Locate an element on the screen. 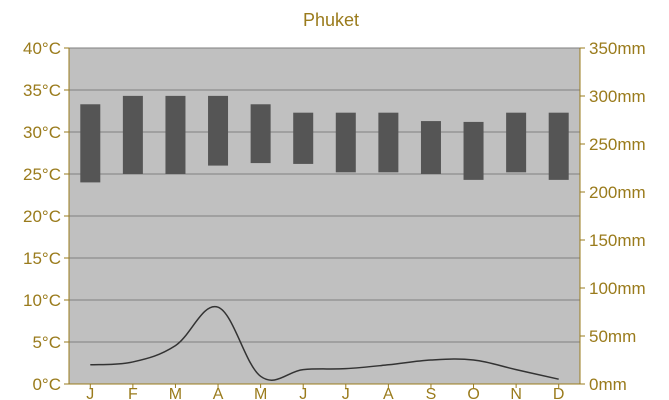 The width and height of the screenshot is (669, 400). temperature-tick-label: 10°C is located at coordinates (42, 300).